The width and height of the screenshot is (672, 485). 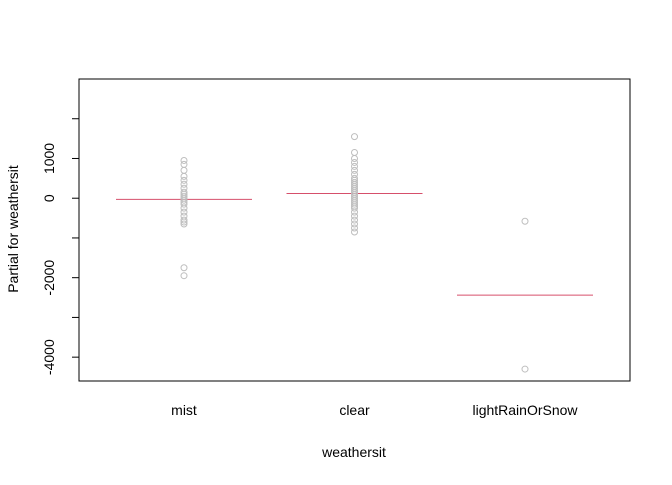 I want to click on y-tick-label: -4000, so click(x=49, y=357).